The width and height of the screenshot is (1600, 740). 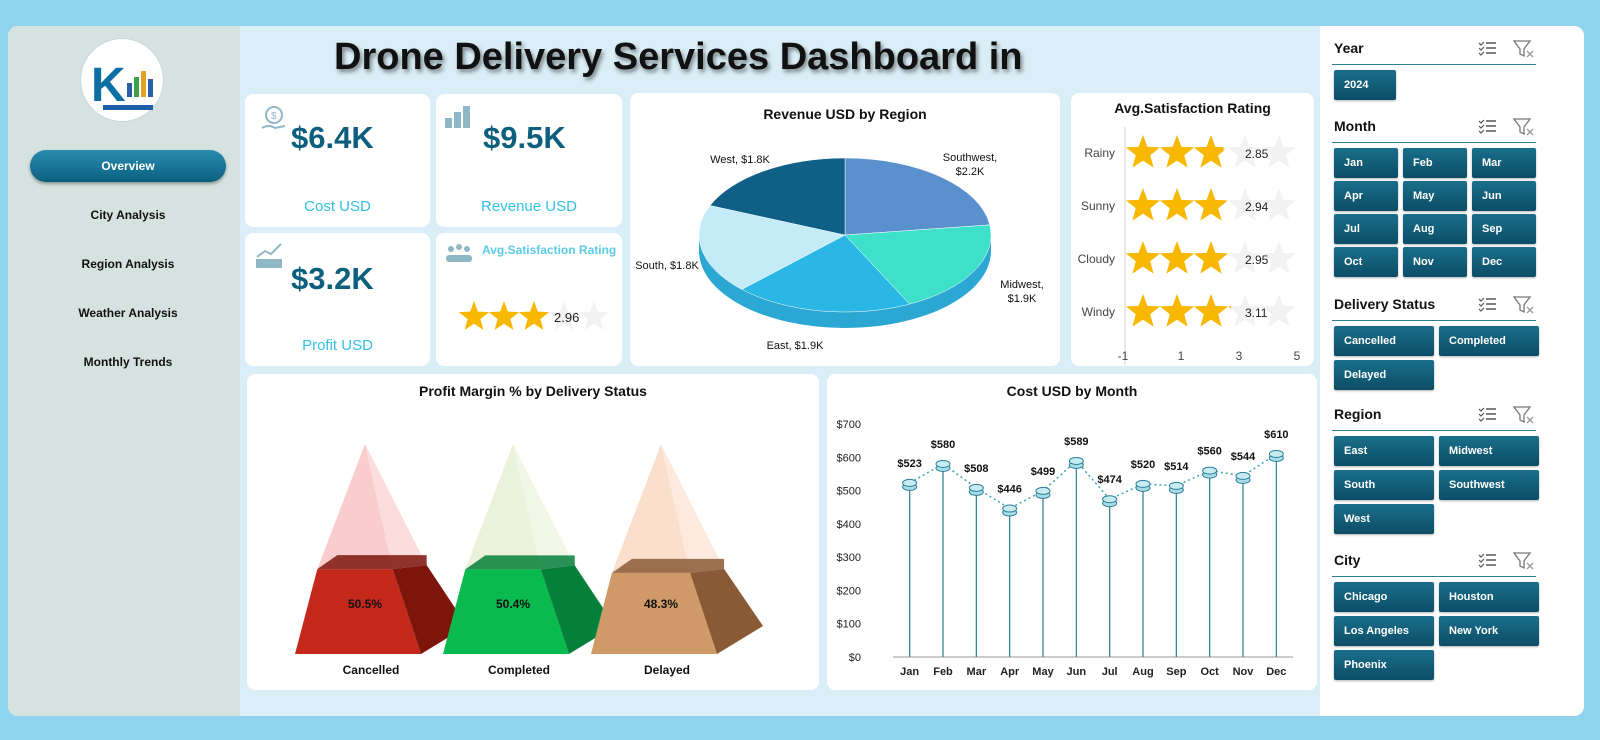 What do you see at coordinates (457, 117) in the screenshot?
I see `coins-stack-icon` at bounding box center [457, 117].